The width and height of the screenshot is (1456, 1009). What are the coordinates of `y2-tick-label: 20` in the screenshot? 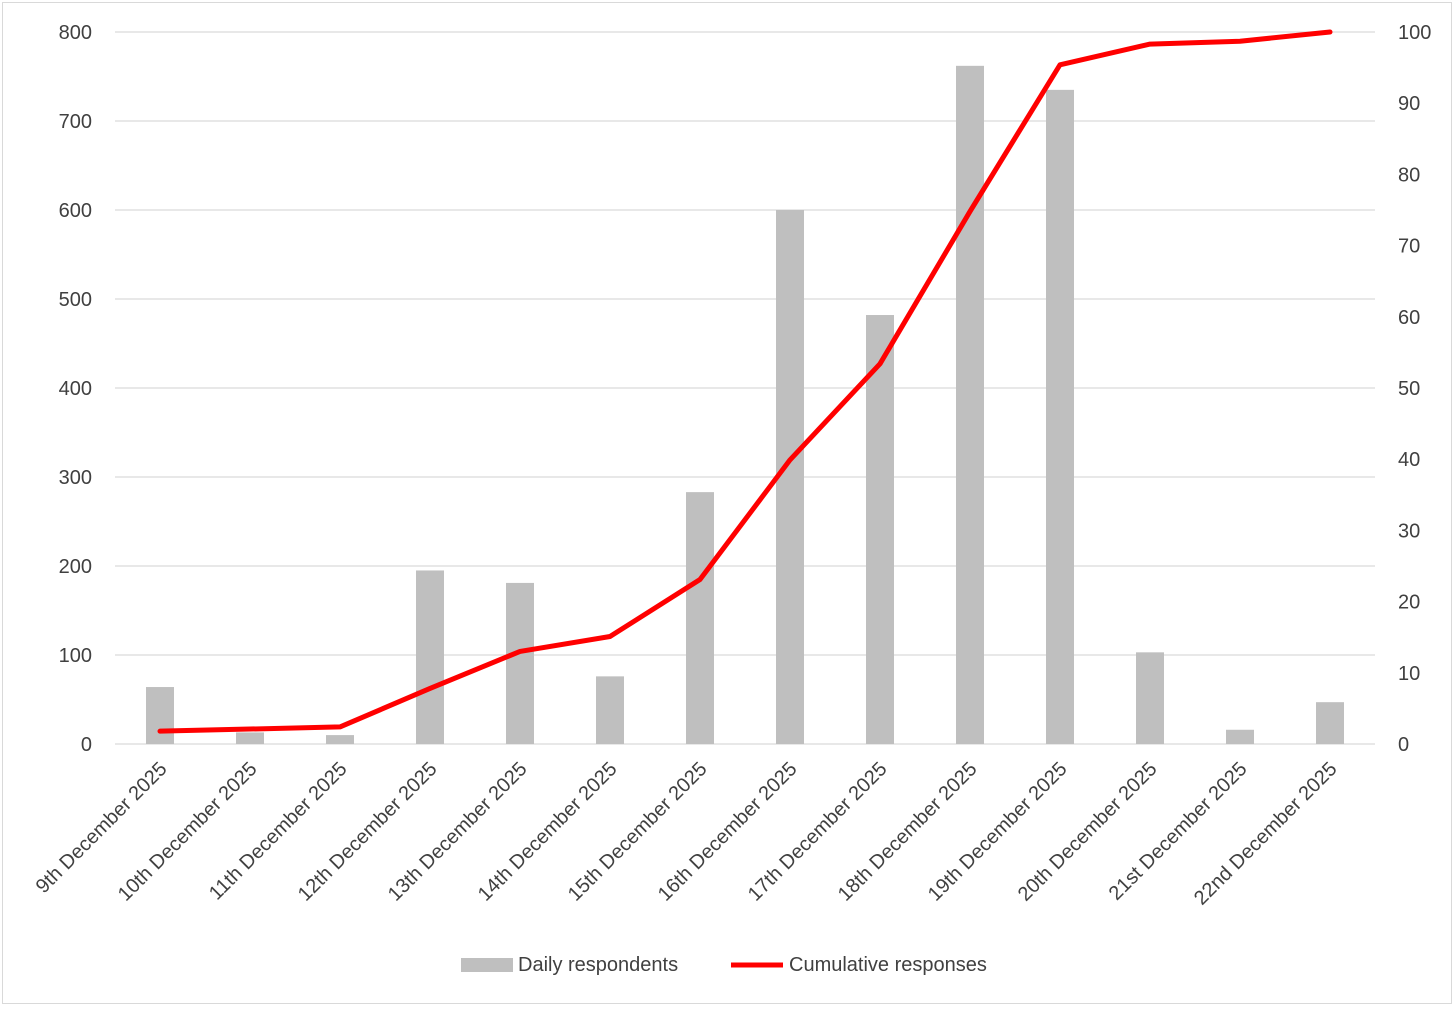 It's located at (1409, 603).